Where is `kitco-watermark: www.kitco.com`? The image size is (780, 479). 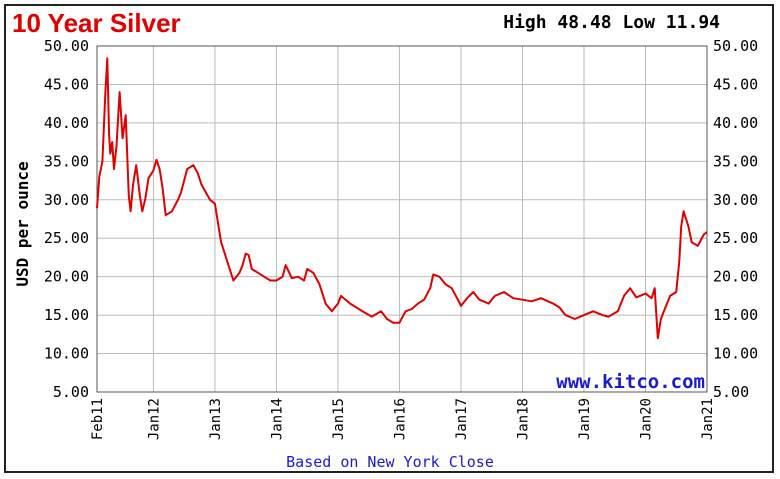
kitco-watermark: www.kitco.com is located at coordinates (630, 382).